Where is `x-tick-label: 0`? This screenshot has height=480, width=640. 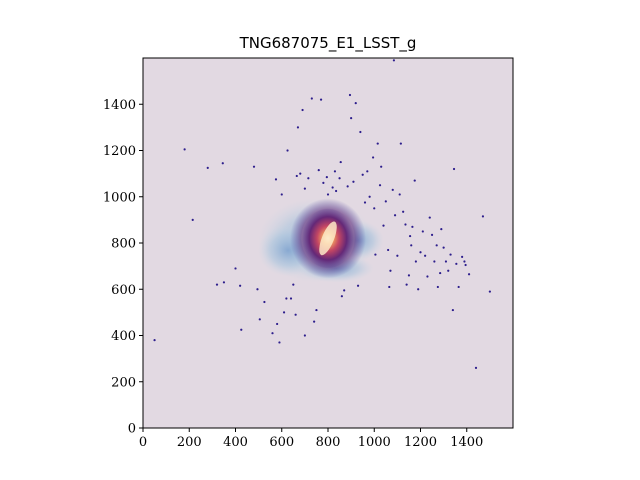
x-tick-label: 0 is located at coordinates (143, 442).